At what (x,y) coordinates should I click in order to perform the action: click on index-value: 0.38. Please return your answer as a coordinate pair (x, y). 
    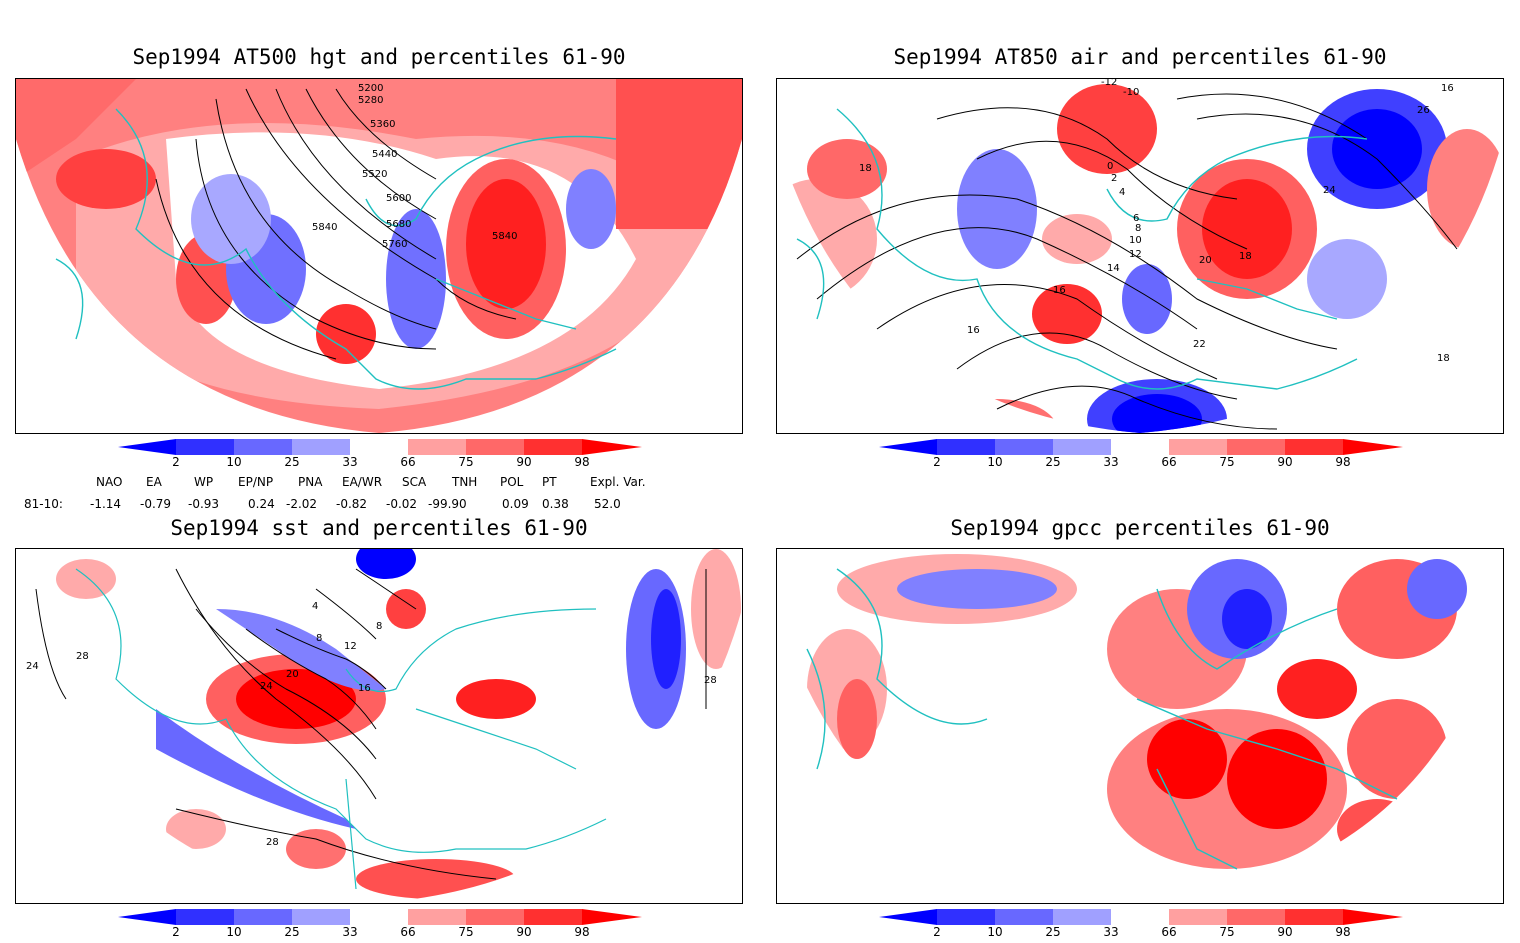
    Looking at the image, I should click on (555, 504).